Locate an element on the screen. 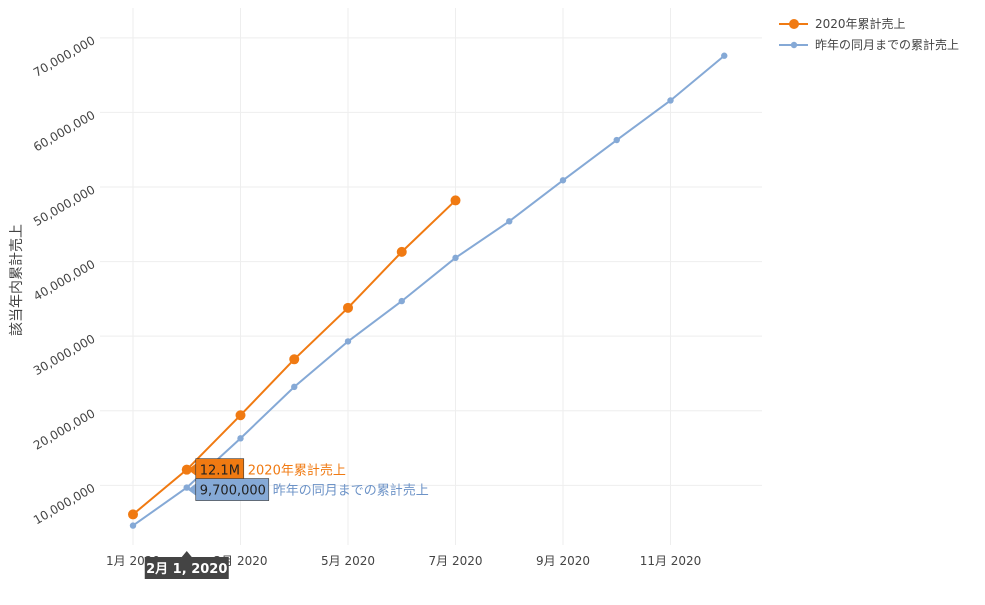  x-tick-label: 11月 2020 is located at coordinates (671, 561).